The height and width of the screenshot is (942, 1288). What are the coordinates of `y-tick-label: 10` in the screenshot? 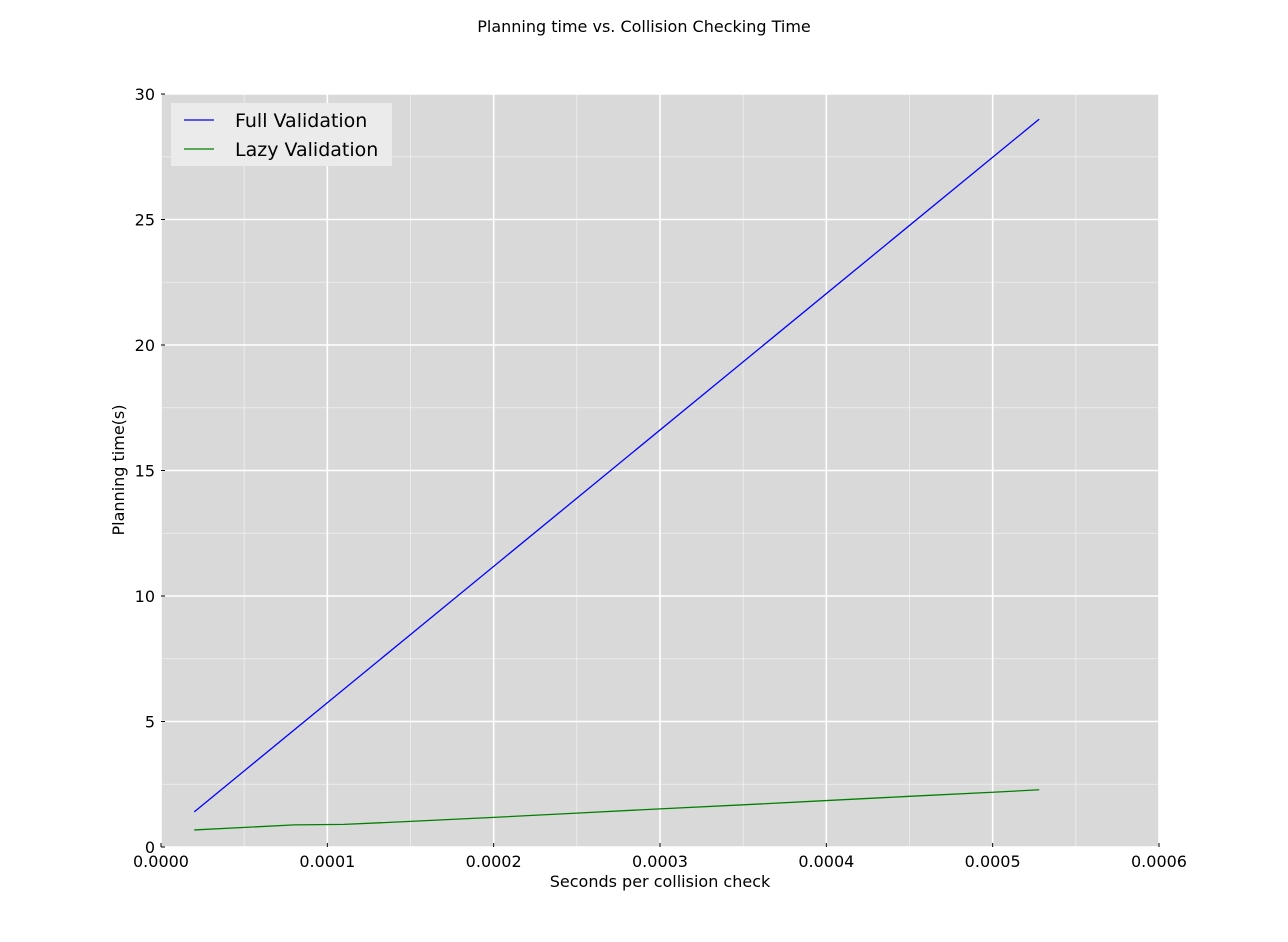 It's located at (145, 596).